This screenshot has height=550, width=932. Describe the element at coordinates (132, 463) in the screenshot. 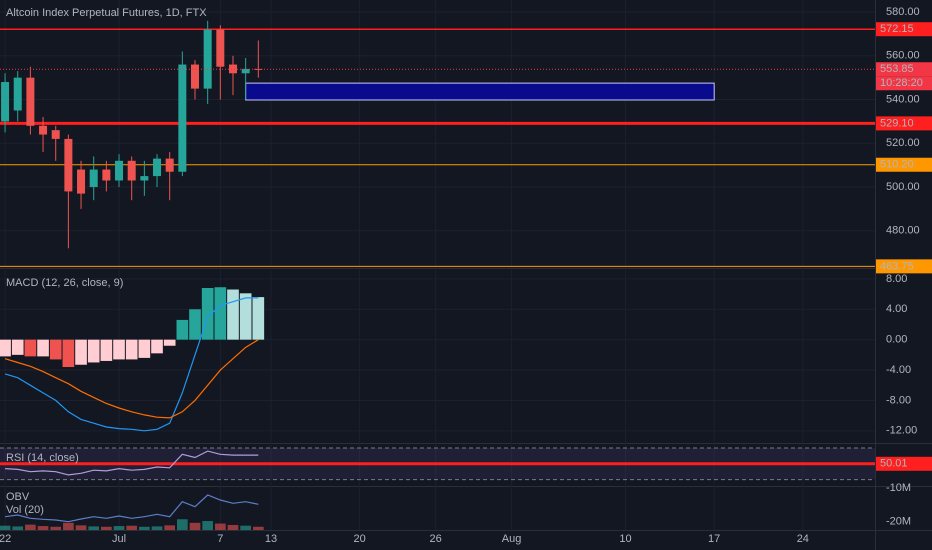

I see `rsi-line` at that location.